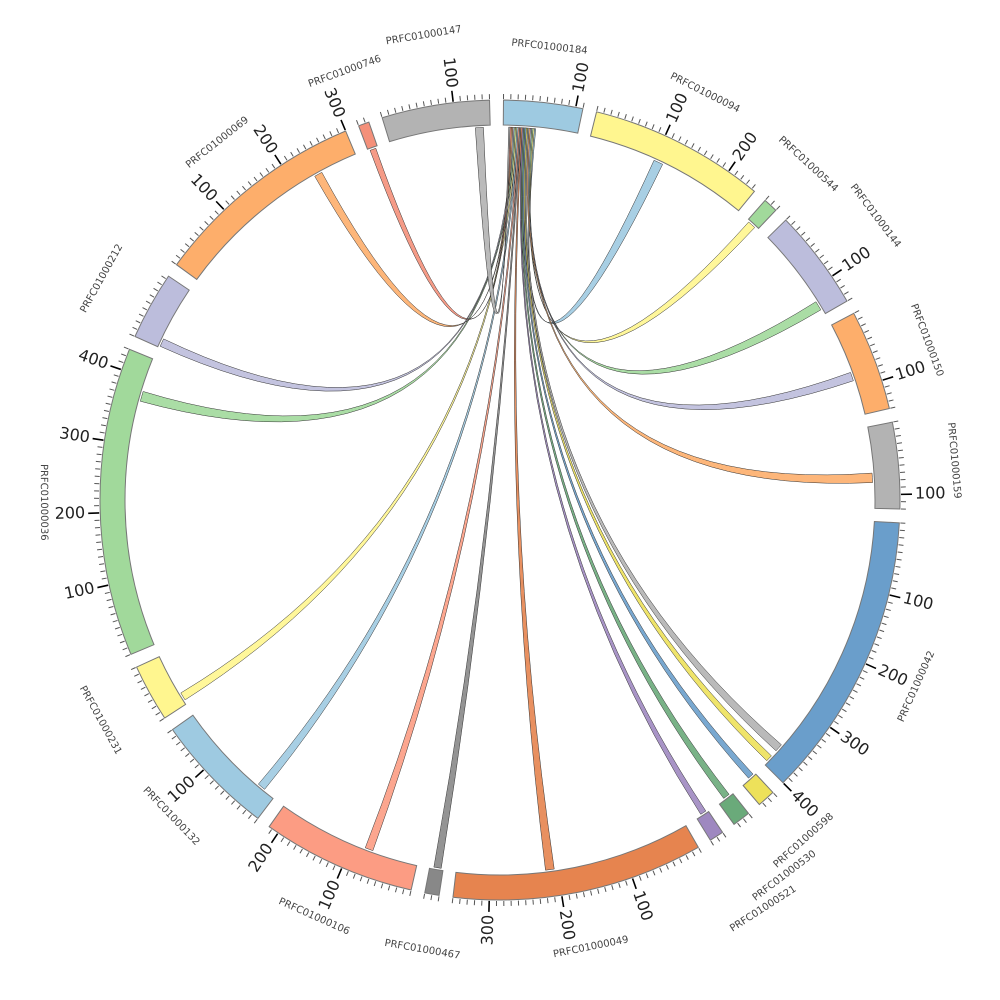 The width and height of the screenshot is (1000, 1000). I want to click on segment-PRFC01000598, so click(758, 789).